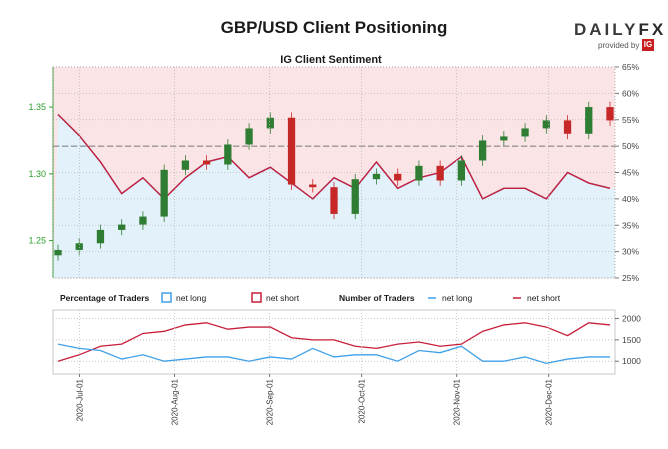  I want to click on legend-pct-short-swatch, so click(256, 297).